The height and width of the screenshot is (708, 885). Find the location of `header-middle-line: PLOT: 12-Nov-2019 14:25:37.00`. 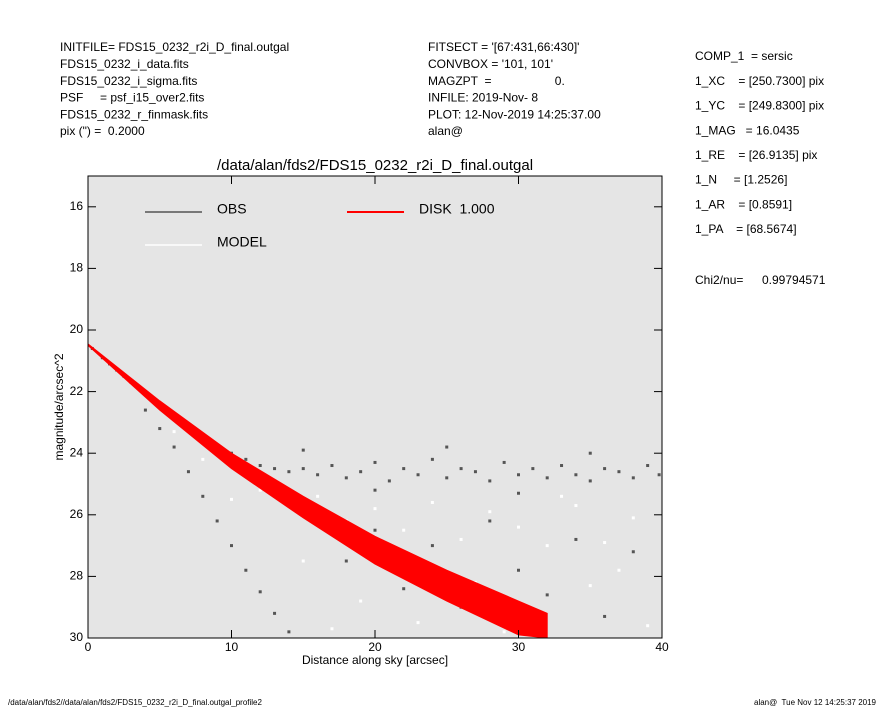

header-middle-line: PLOT: 12-Nov-2019 14:25:37.00 is located at coordinates (514, 114).